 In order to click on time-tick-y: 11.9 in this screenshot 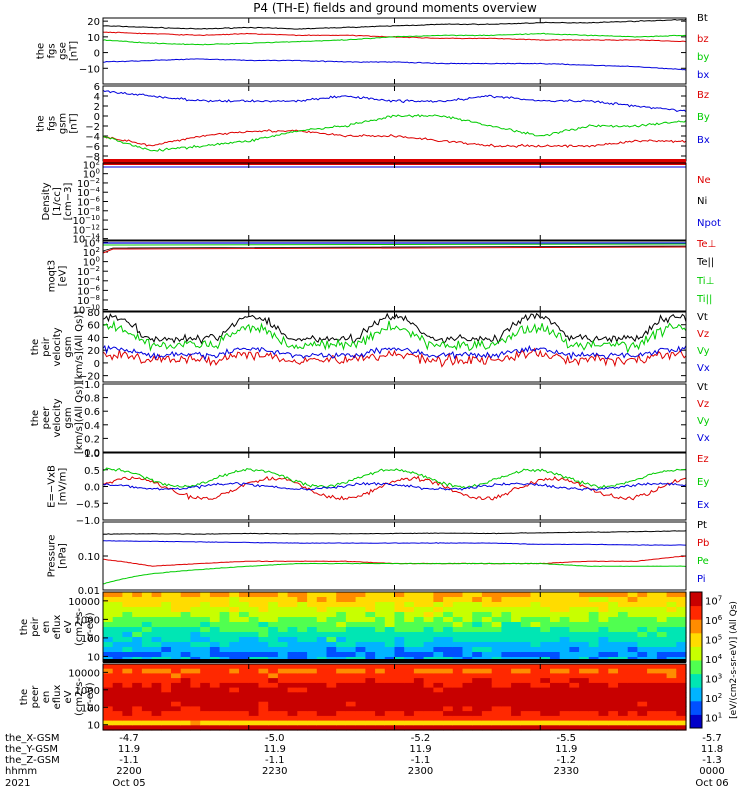, I will do `click(275, 749)`.